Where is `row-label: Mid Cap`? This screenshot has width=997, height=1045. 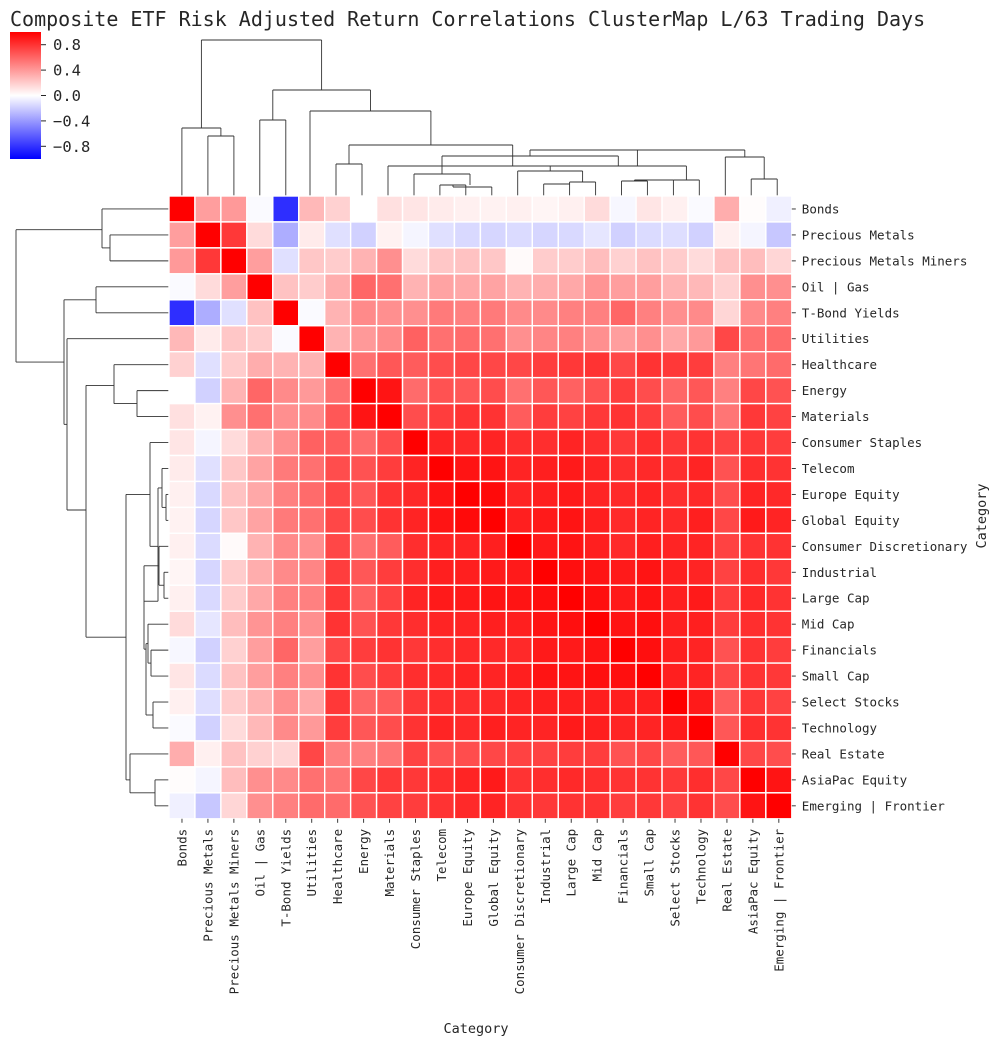 row-label: Mid Cap is located at coordinates (828, 624).